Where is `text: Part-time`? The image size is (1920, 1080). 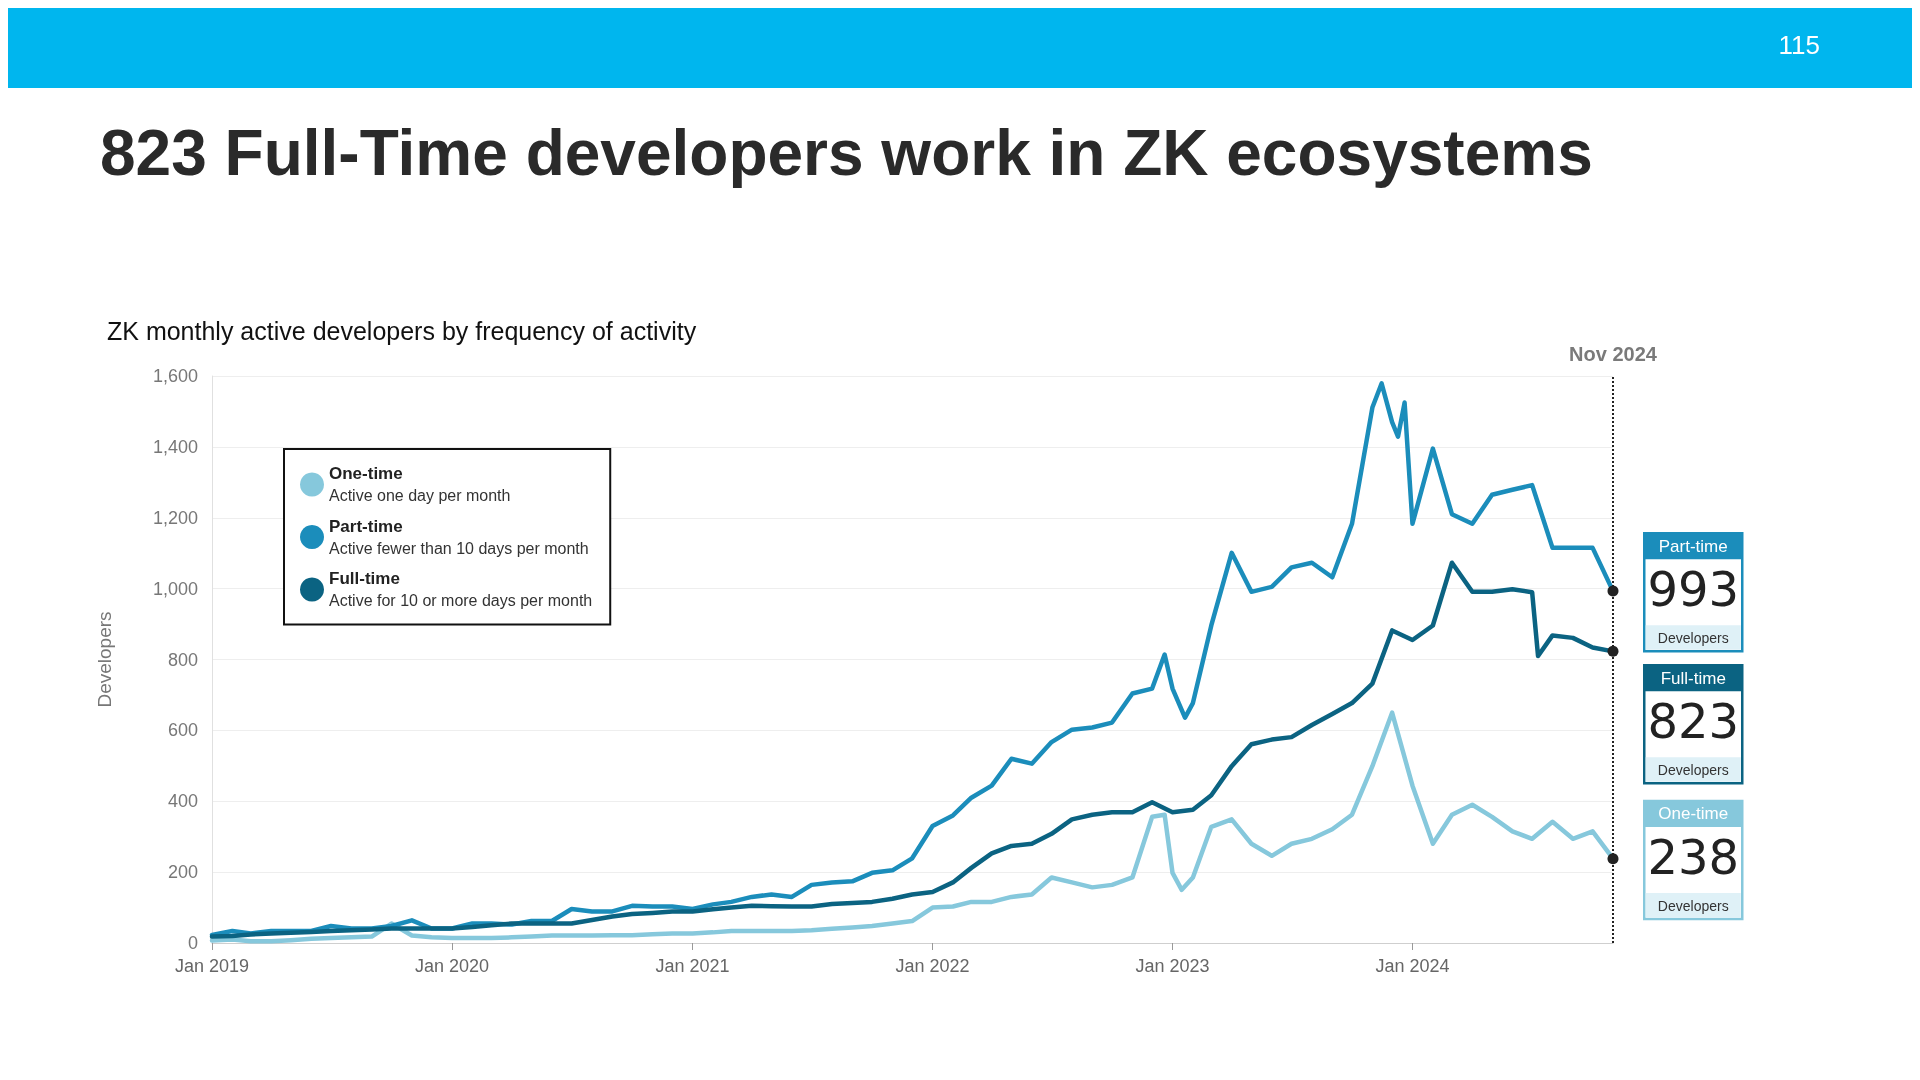 text: Part-time is located at coordinates (1693, 546).